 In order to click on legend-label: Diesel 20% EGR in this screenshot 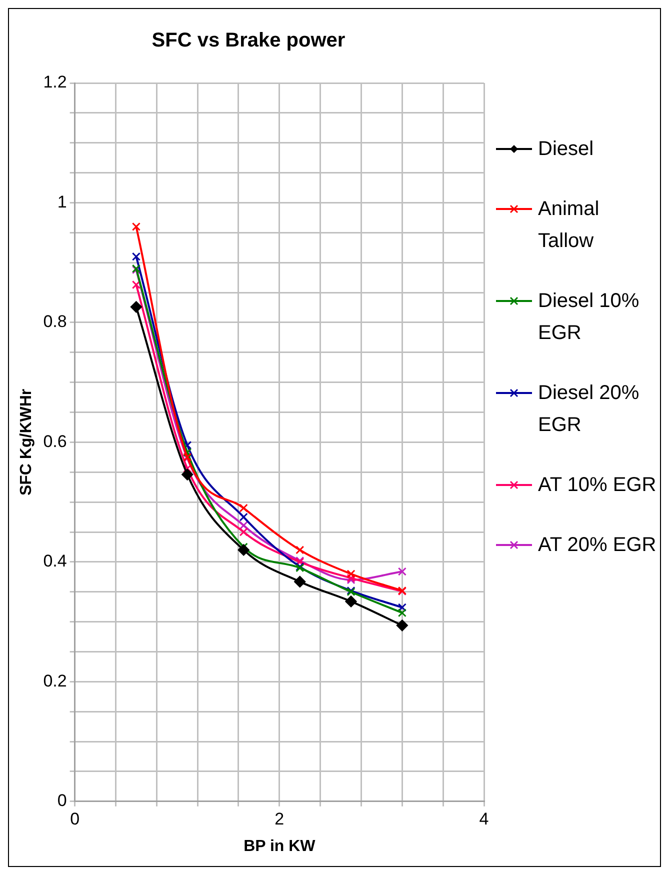, I will do `click(589, 409)`.